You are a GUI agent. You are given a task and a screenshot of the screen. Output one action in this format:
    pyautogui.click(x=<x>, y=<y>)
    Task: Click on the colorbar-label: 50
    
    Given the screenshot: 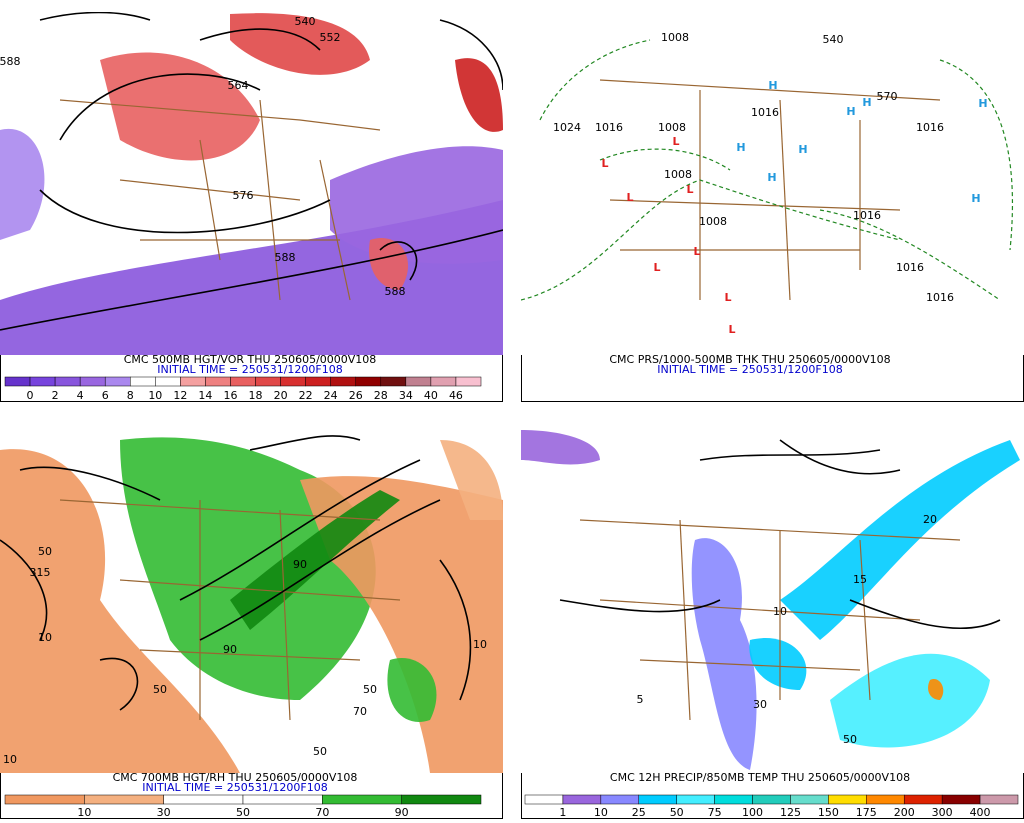 What is the action you would take?
    pyautogui.click(x=677, y=812)
    